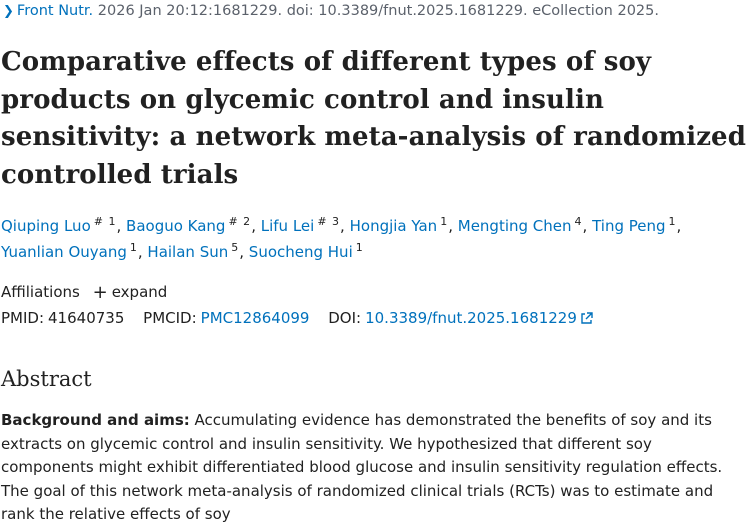 This screenshot has height=527, width=750. I want to click on author-affil-sup: 5, so click(235, 247).